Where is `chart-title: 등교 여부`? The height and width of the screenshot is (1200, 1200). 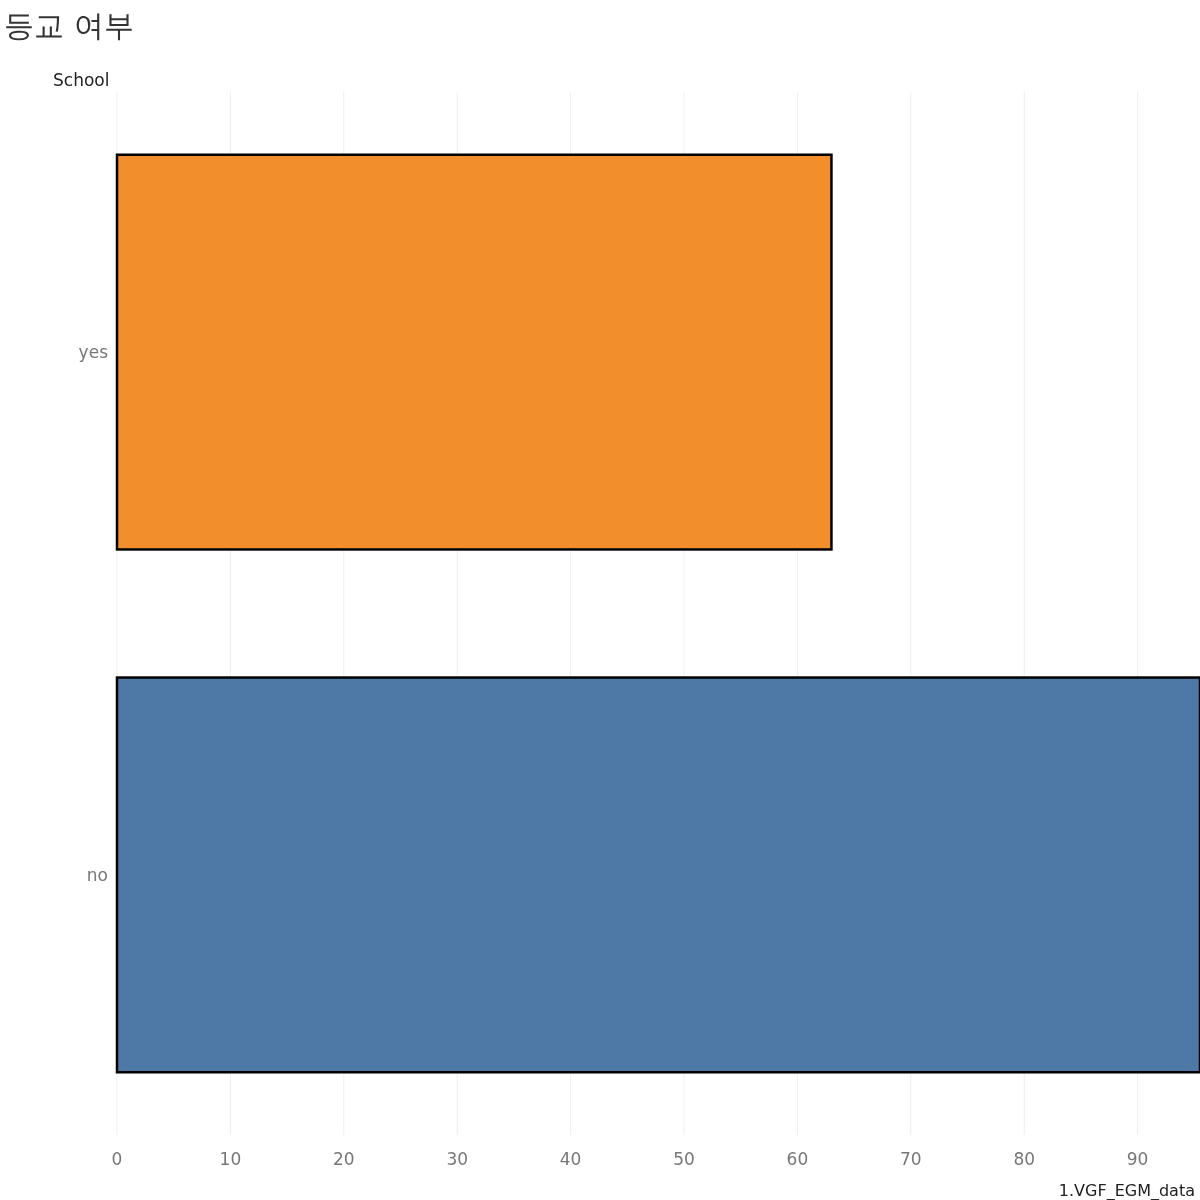
chart-title: 등교 여부 is located at coordinates (69, 25).